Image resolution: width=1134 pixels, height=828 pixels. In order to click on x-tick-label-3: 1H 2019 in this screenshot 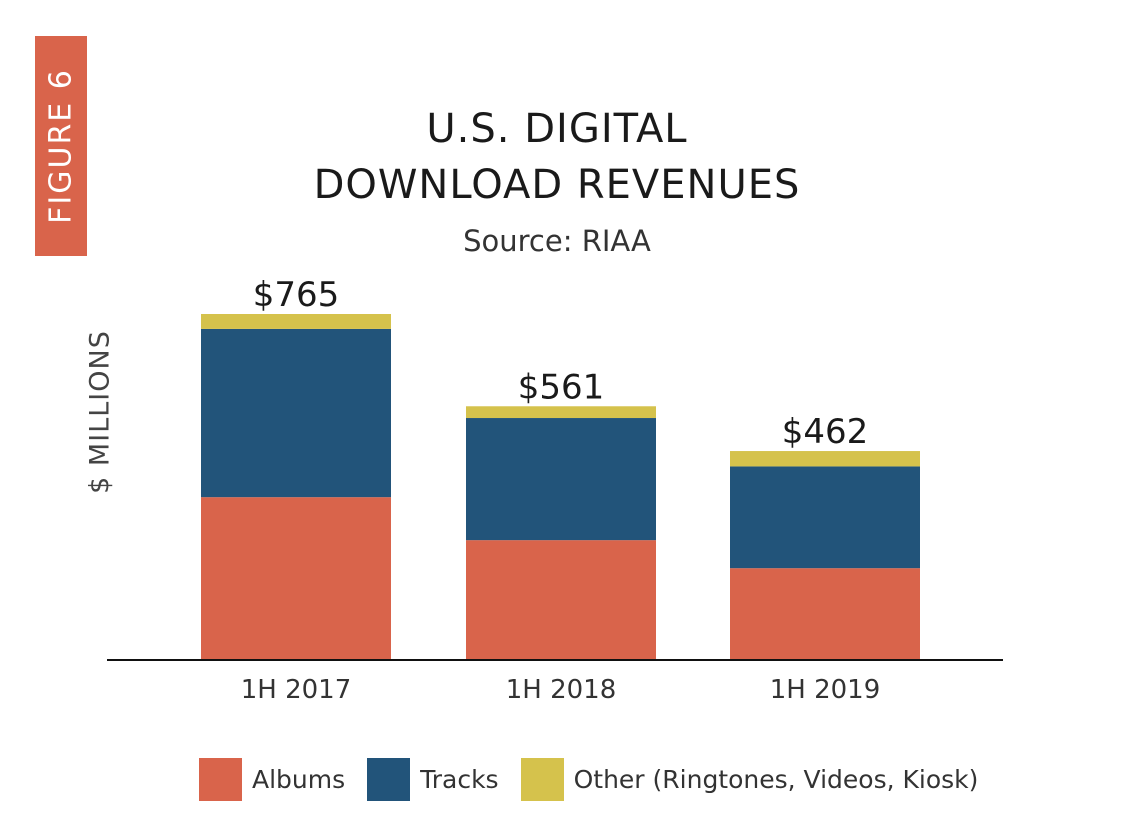, I will do `click(825, 690)`.